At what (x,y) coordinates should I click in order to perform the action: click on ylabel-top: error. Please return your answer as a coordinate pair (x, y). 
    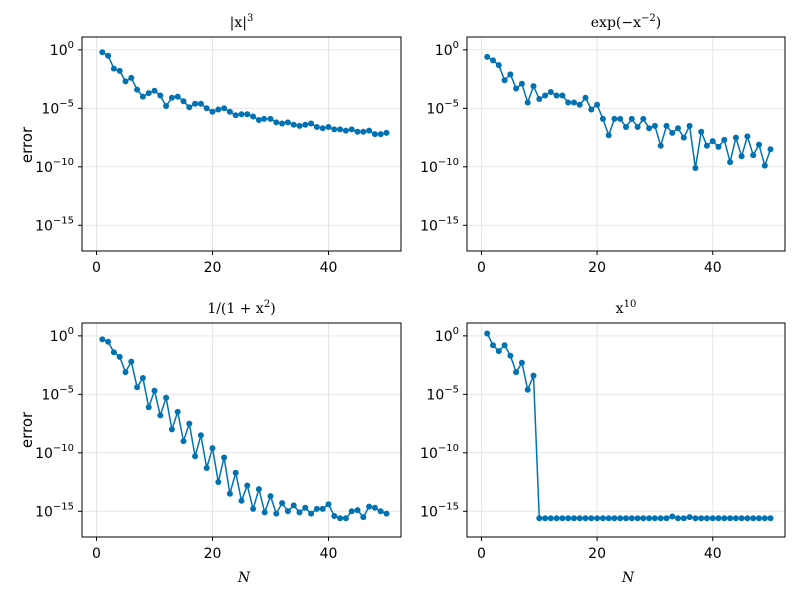
    Looking at the image, I should click on (27, 144).